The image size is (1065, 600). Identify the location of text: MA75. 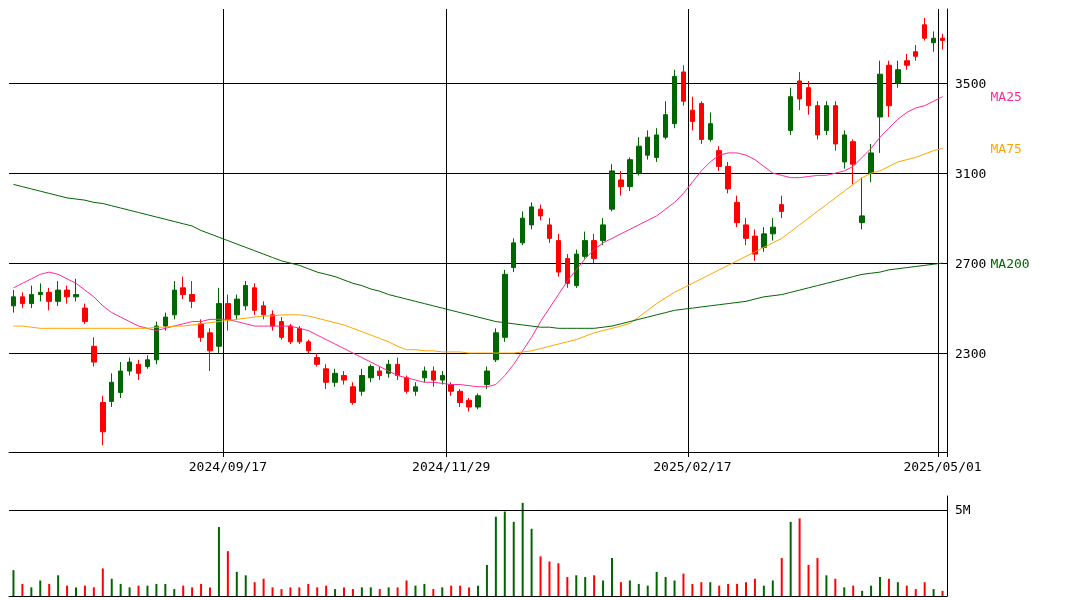
(1006, 148).